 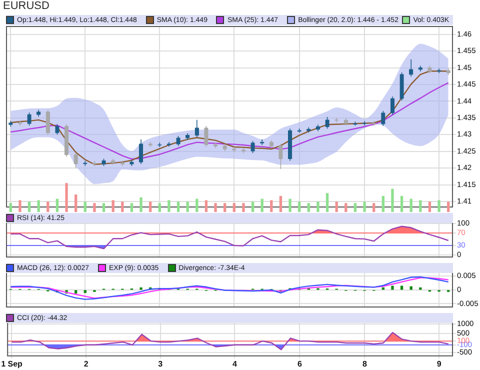 What do you see at coordinates (86, 363) in the screenshot?
I see `x-tick-label: 2` at bounding box center [86, 363].